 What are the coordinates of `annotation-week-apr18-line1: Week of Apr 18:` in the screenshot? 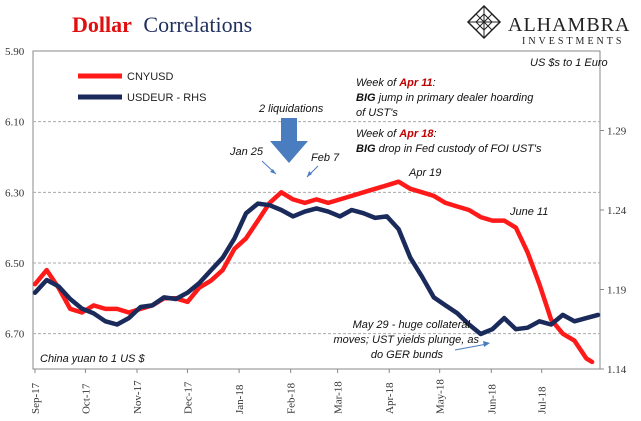 It's located at (396, 134).